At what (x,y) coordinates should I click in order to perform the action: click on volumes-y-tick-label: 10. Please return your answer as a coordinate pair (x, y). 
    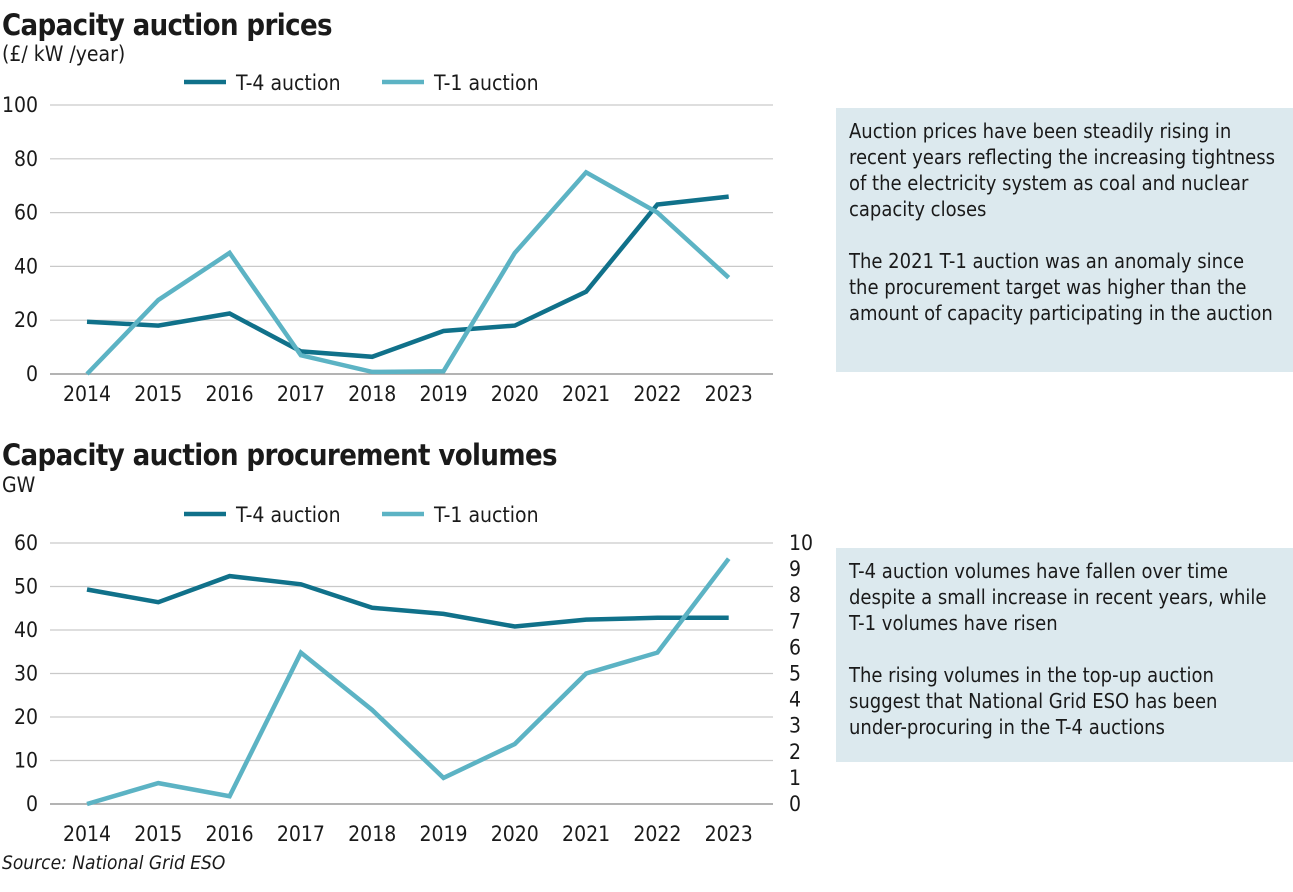
    Looking at the image, I should click on (26, 761).